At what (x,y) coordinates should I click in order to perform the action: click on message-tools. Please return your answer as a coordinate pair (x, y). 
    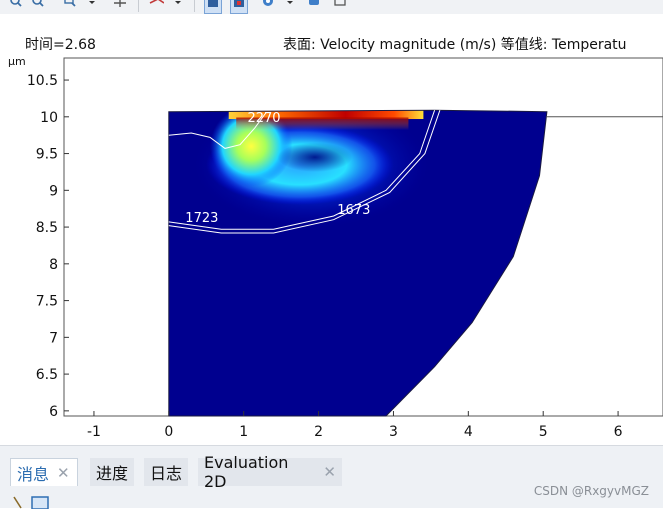
    Looking at the image, I should click on (31, 502).